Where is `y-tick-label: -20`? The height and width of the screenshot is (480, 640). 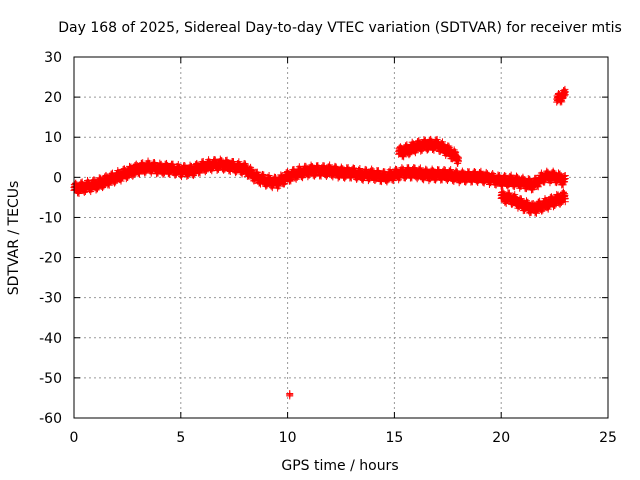
y-tick-label: -20 is located at coordinates (50, 259).